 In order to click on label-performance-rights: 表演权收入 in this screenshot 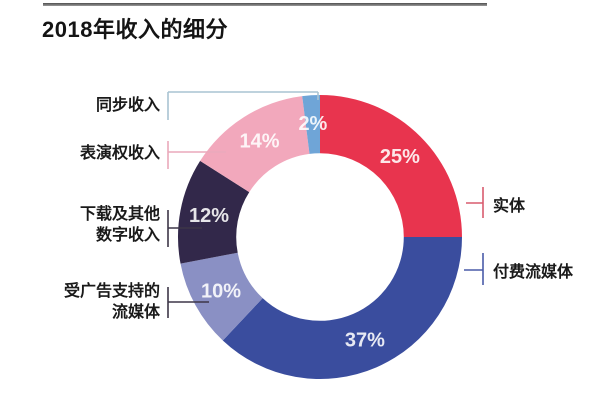, I will do `click(119, 153)`.